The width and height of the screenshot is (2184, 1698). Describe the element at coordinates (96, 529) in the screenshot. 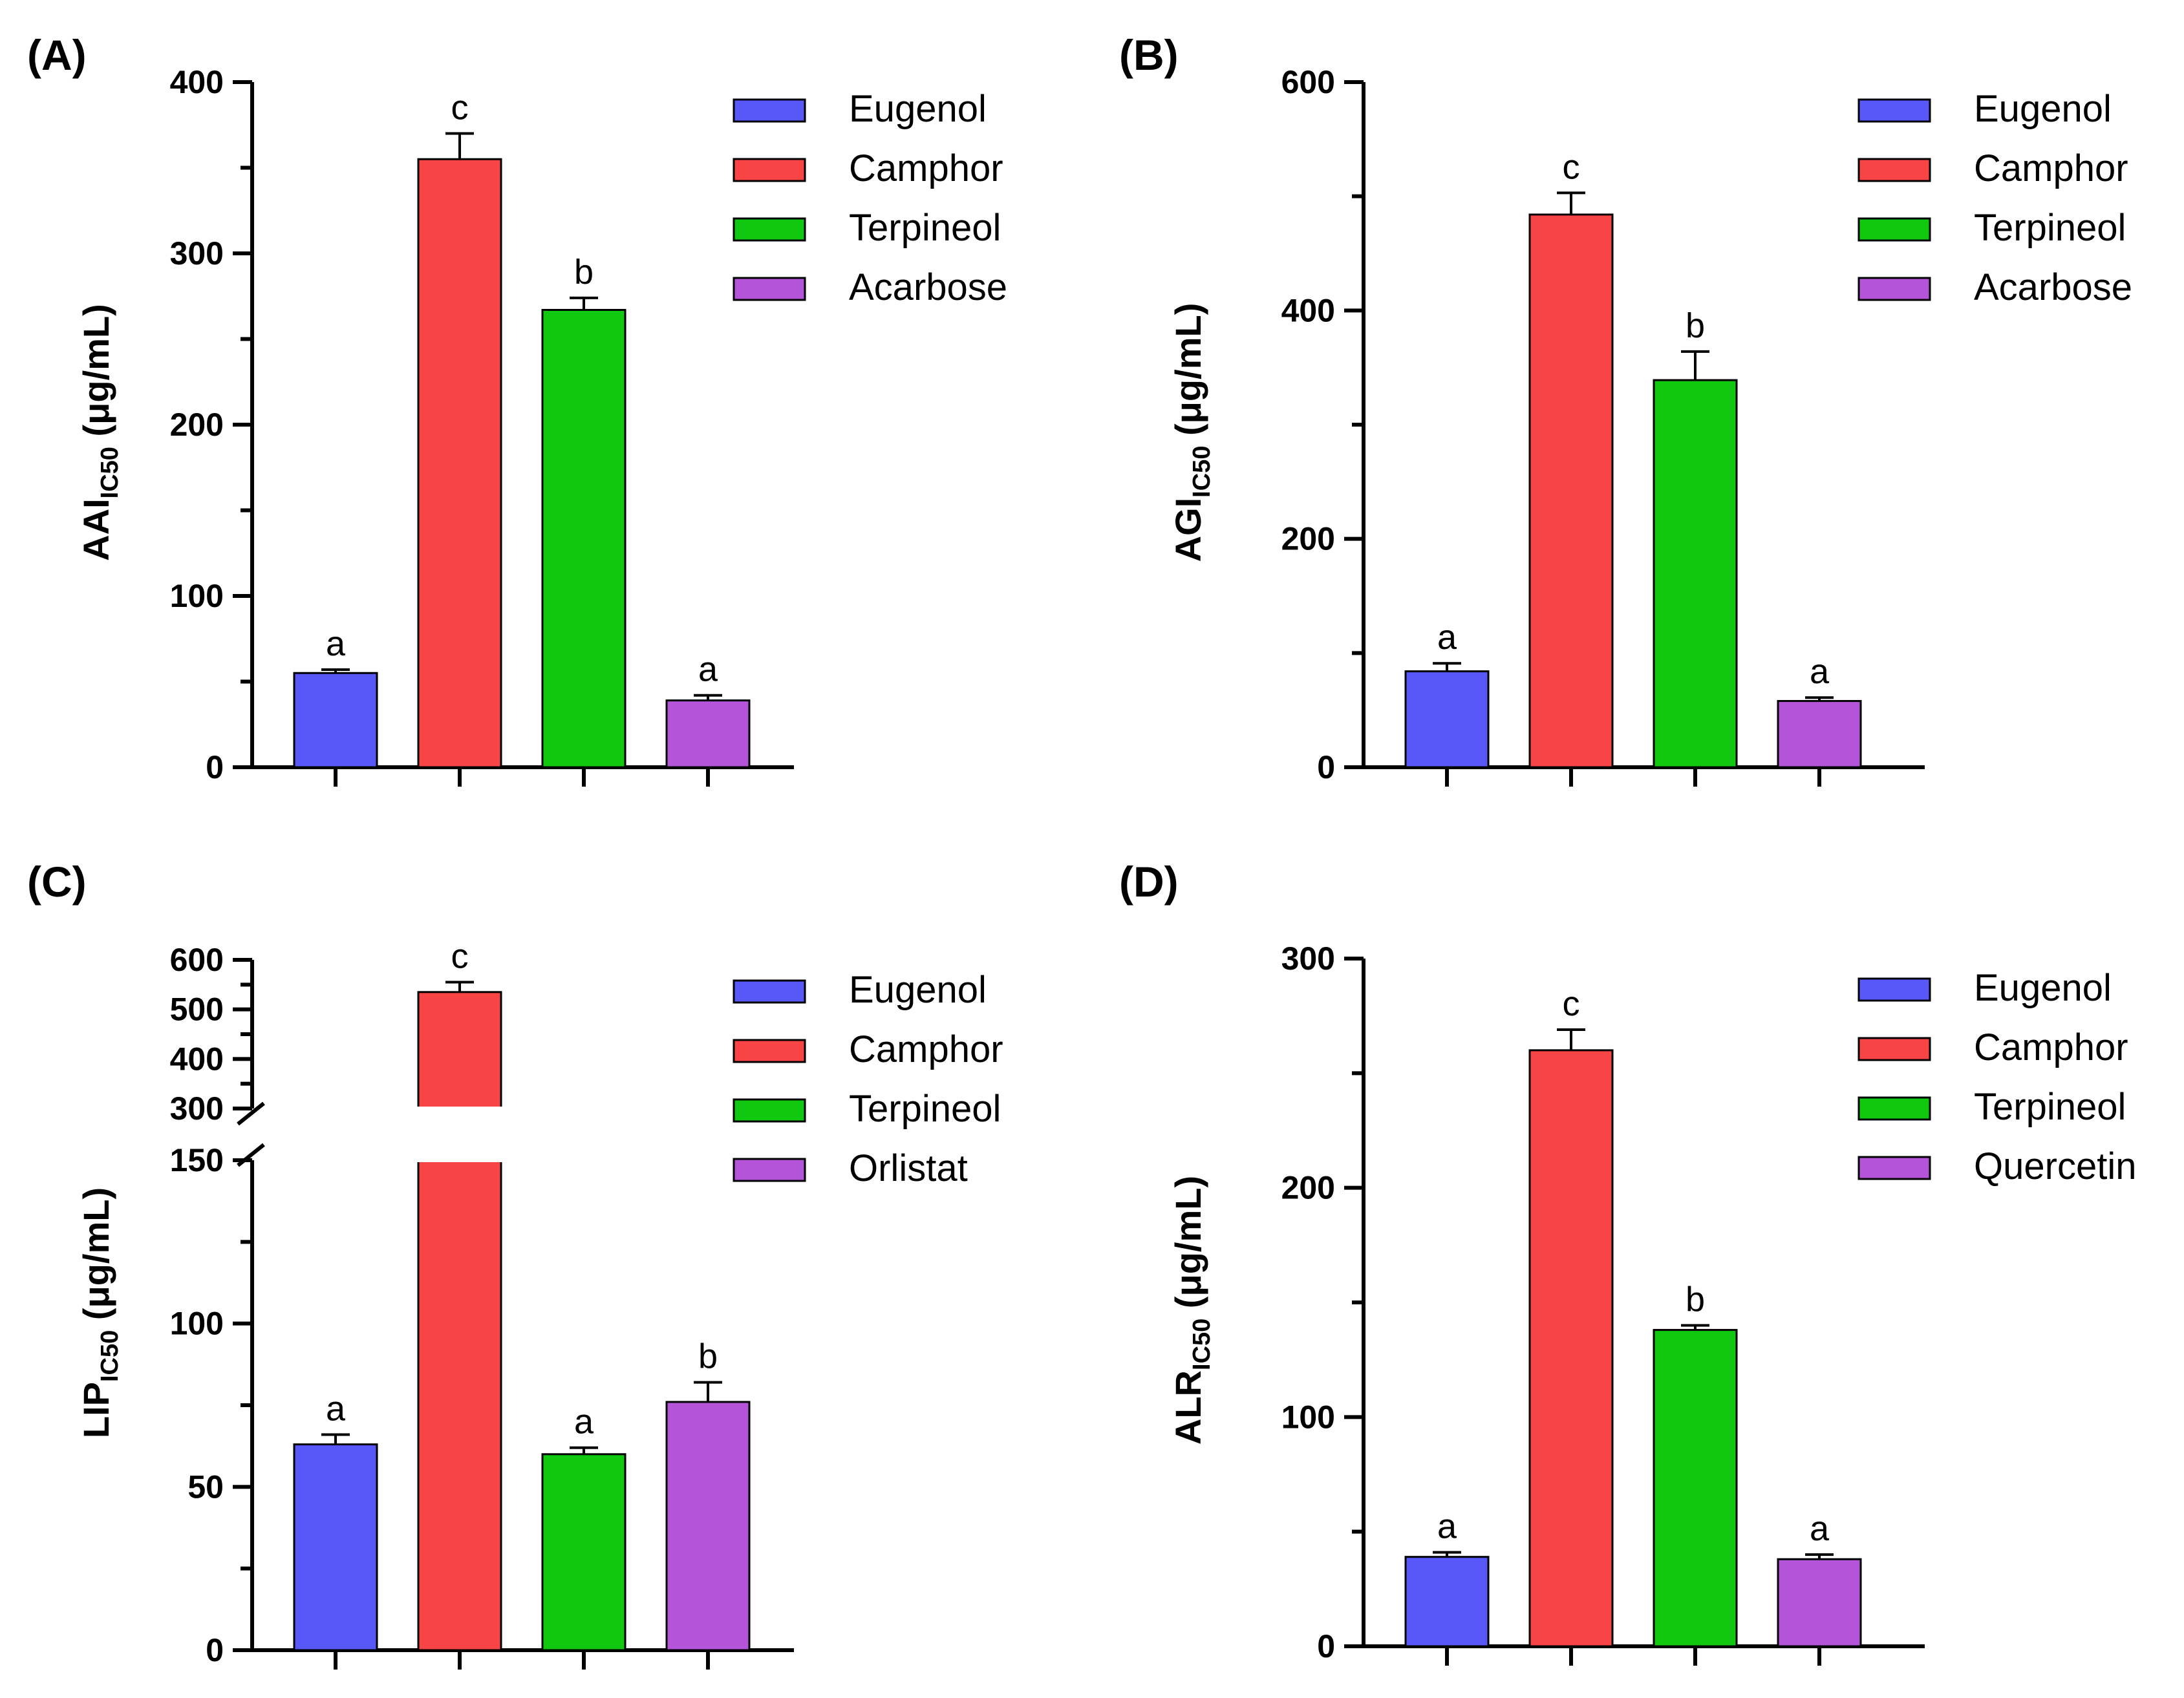

I see `y-axis-title-main: AAI` at that location.